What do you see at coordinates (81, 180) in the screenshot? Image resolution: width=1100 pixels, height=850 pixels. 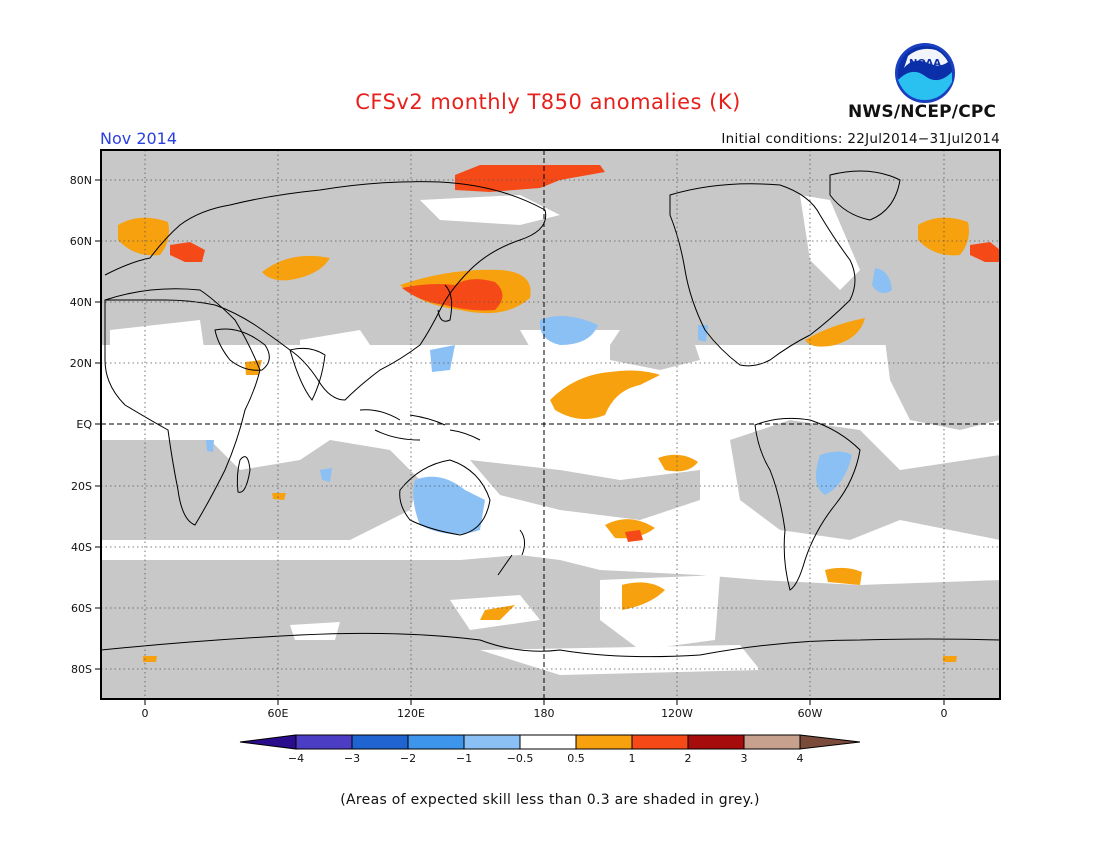 I see `lat-label: 80N` at bounding box center [81, 180].